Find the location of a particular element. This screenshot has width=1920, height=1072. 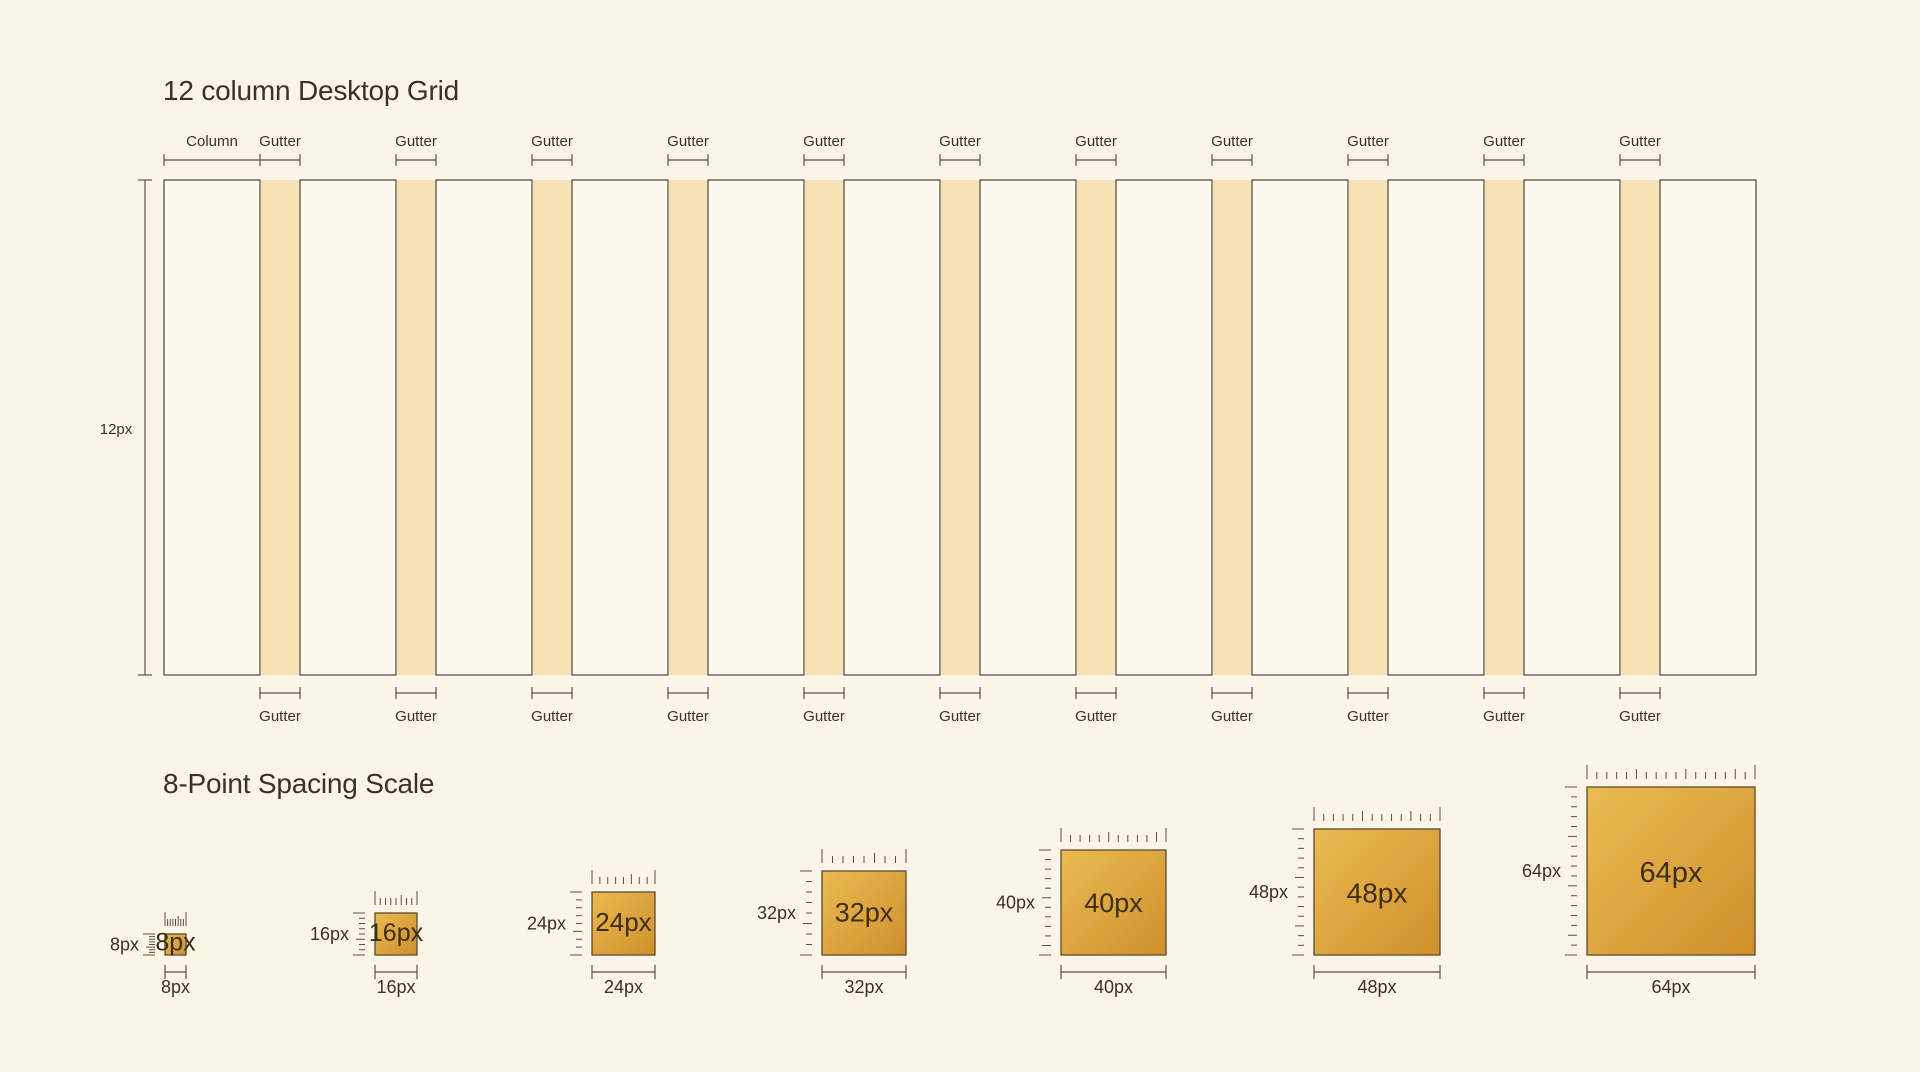

spacing-left-label: 48px is located at coordinates (1268, 892).